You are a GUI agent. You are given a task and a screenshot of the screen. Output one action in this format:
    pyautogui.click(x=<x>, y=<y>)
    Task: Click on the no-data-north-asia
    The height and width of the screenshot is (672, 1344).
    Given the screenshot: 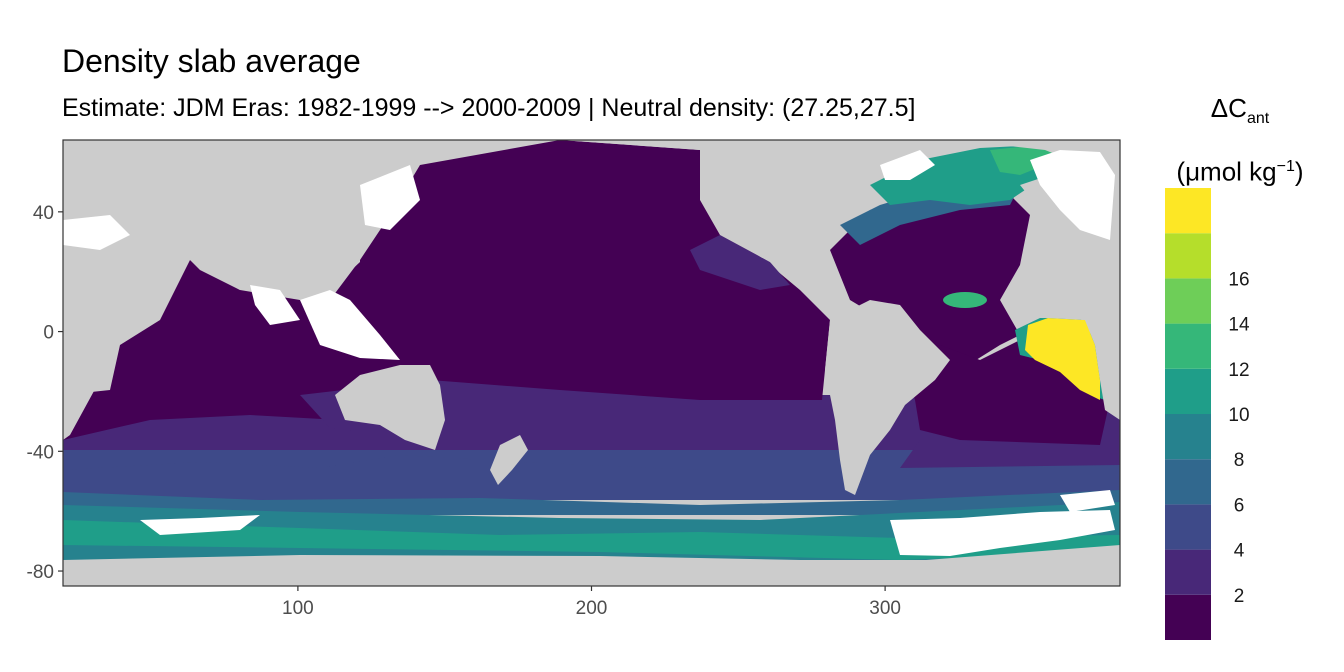 What is the action you would take?
    pyautogui.click(x=390, y=197)
    